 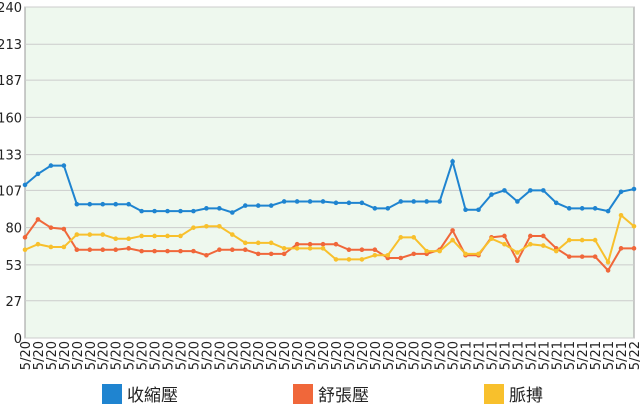 I want to click on legend-swatch, so click(x=112, y=394).